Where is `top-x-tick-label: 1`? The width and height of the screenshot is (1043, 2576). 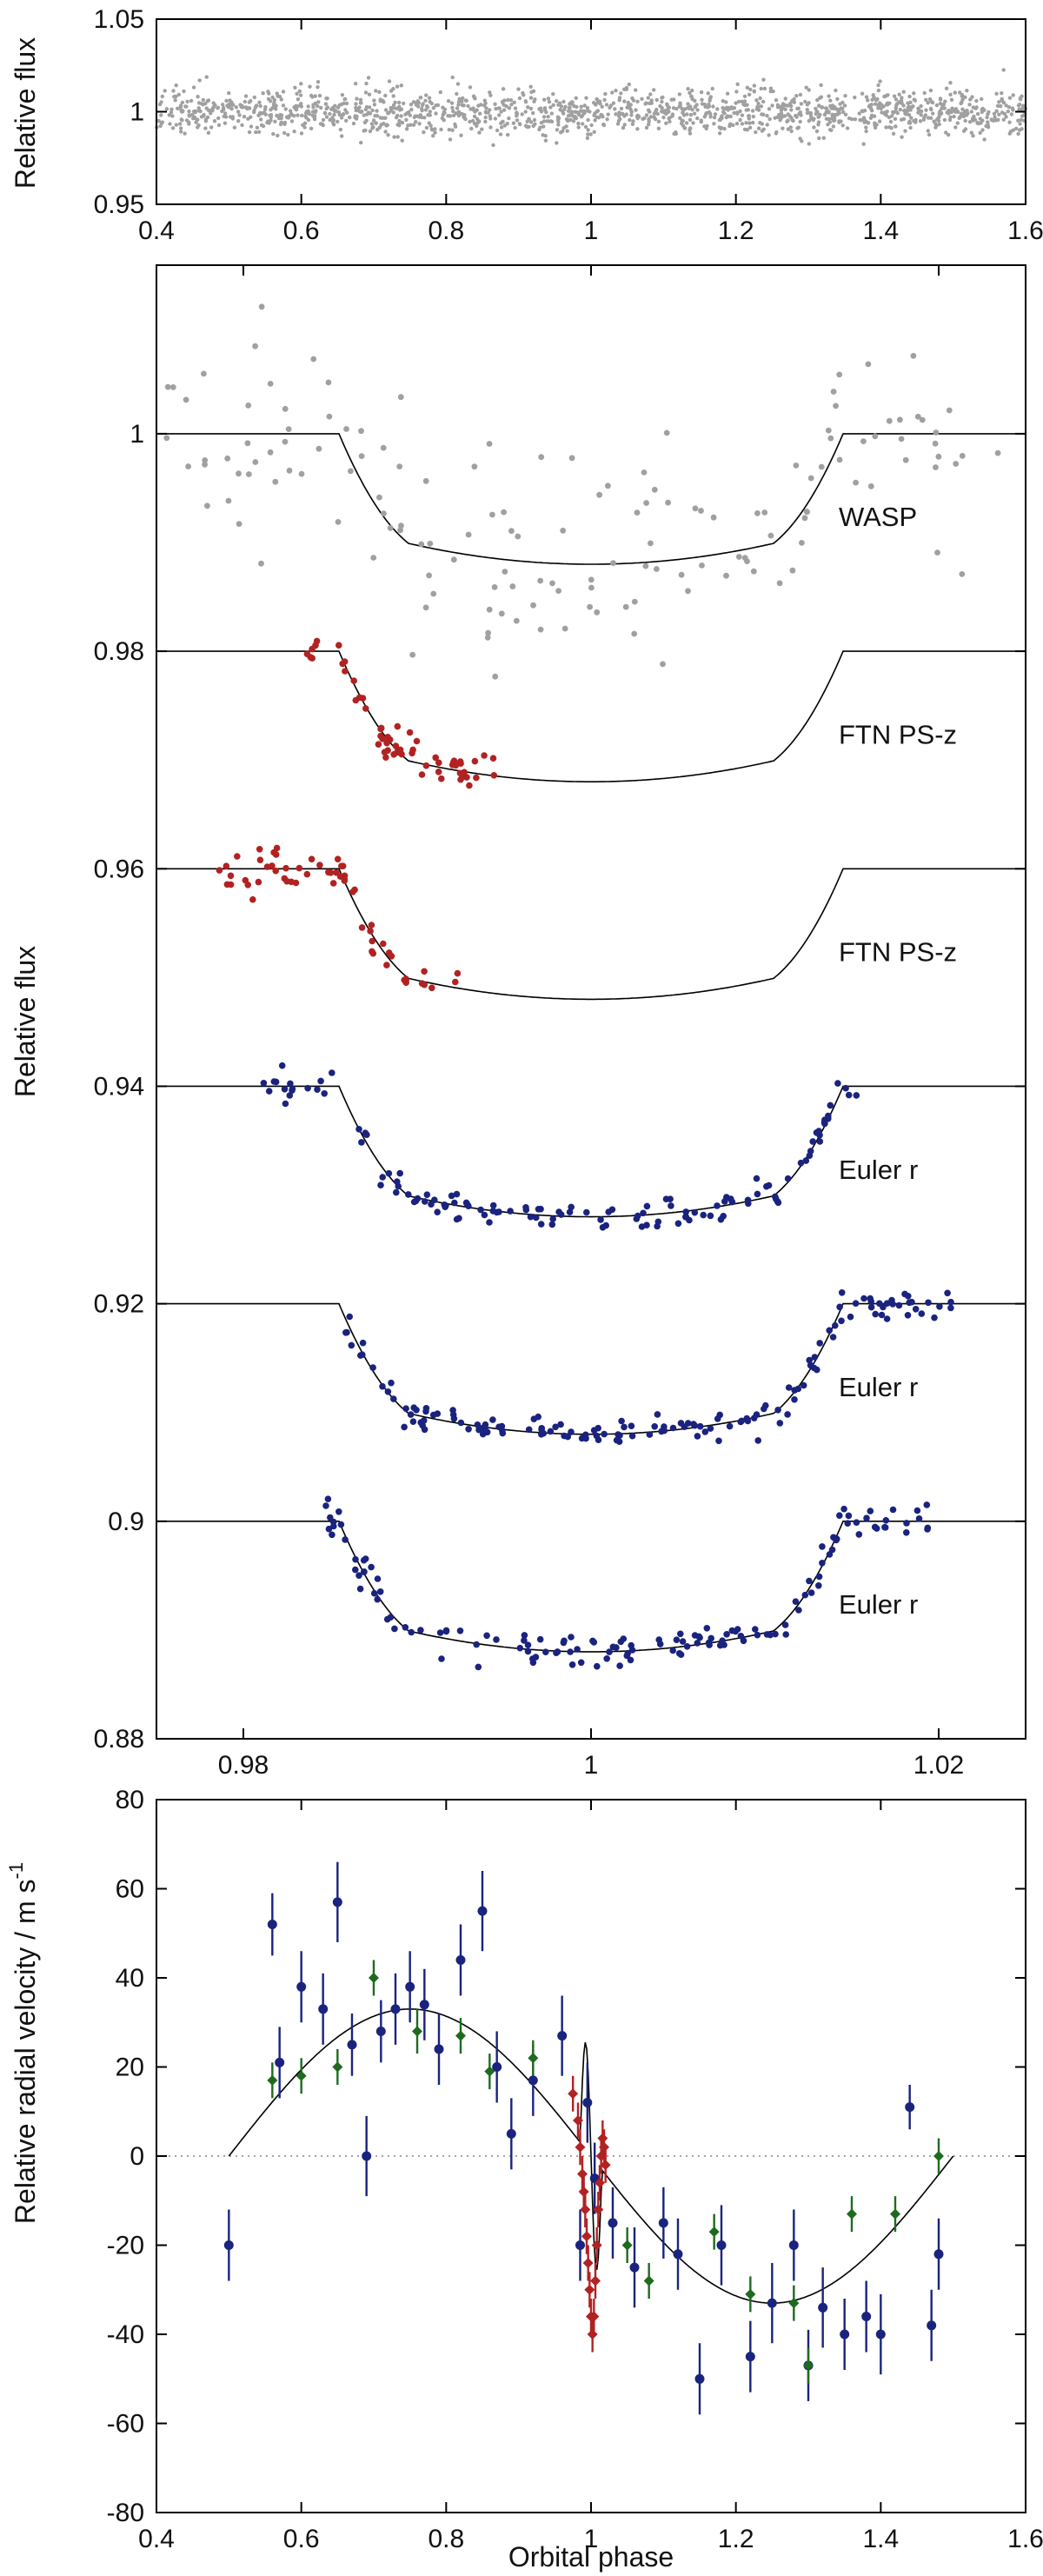
top-x-tick-label: 1 is located at coordinates (591, 230).